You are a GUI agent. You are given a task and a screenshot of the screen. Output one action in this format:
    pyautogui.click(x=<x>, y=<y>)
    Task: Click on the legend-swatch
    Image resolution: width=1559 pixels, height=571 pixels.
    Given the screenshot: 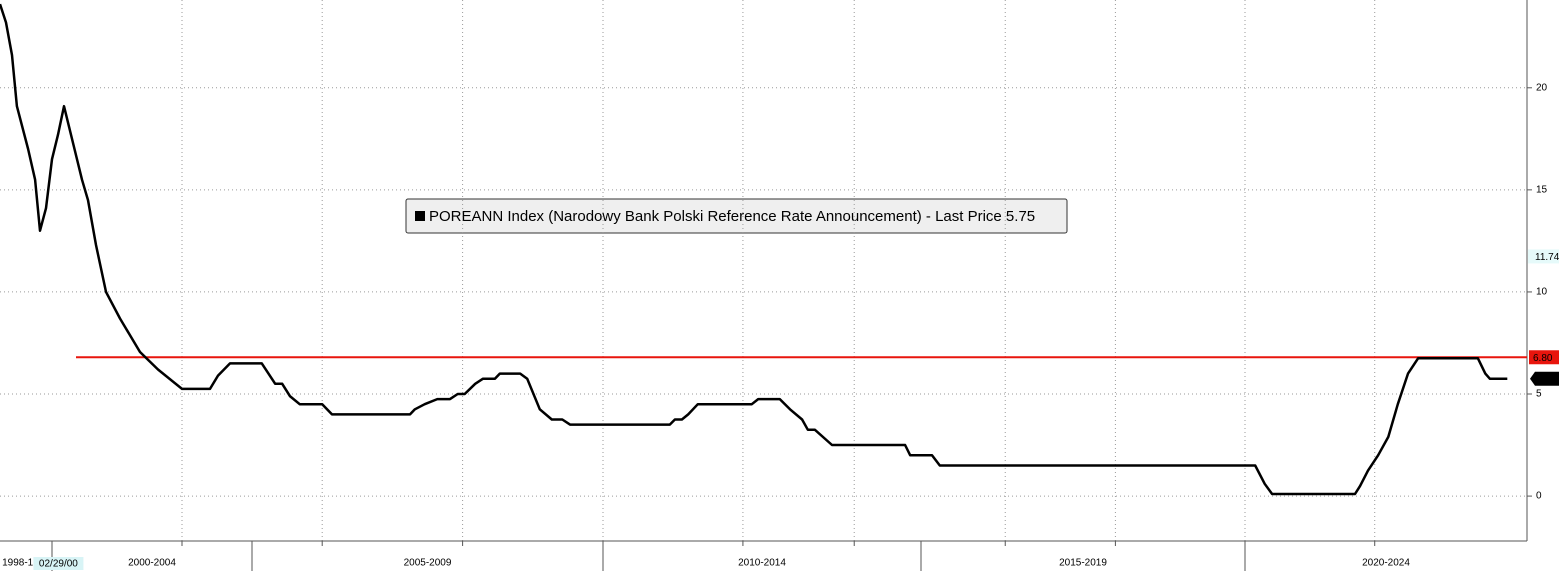 What is the action you would take?
    pyautogui.click(x=420, y=216)
    